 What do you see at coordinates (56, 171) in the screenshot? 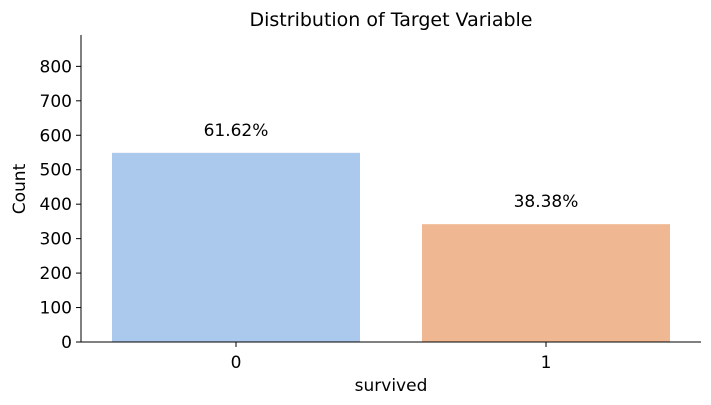
I see `y-tick-label: 500` at bounding box center [56, 171].